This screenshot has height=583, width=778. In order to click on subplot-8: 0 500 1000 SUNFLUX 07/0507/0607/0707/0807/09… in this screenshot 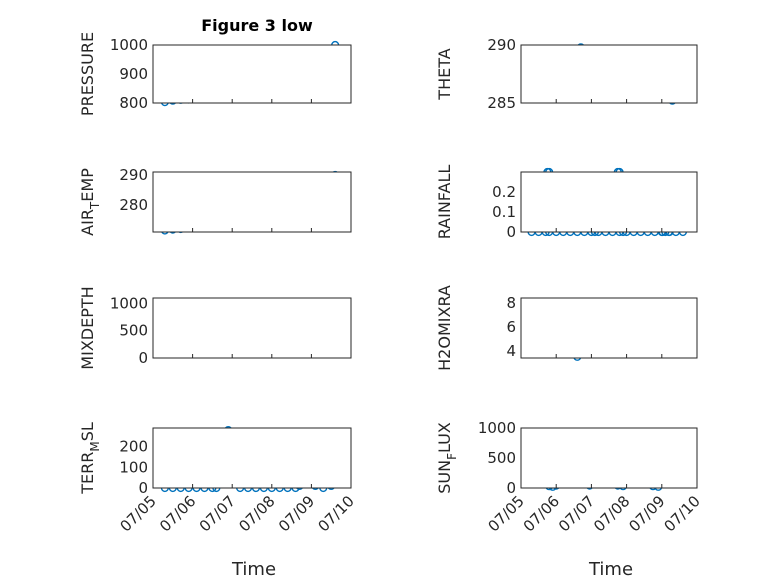, I will do `click(569, 499)`.